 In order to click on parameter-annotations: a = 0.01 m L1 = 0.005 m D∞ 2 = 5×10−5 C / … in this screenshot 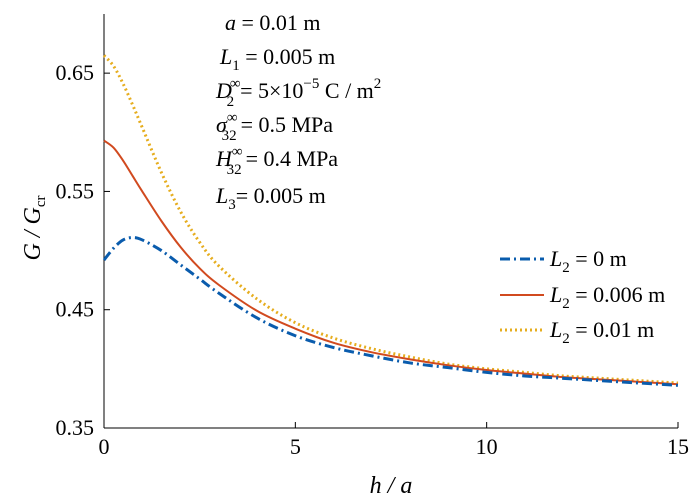, I will do `click(298, 111)`.